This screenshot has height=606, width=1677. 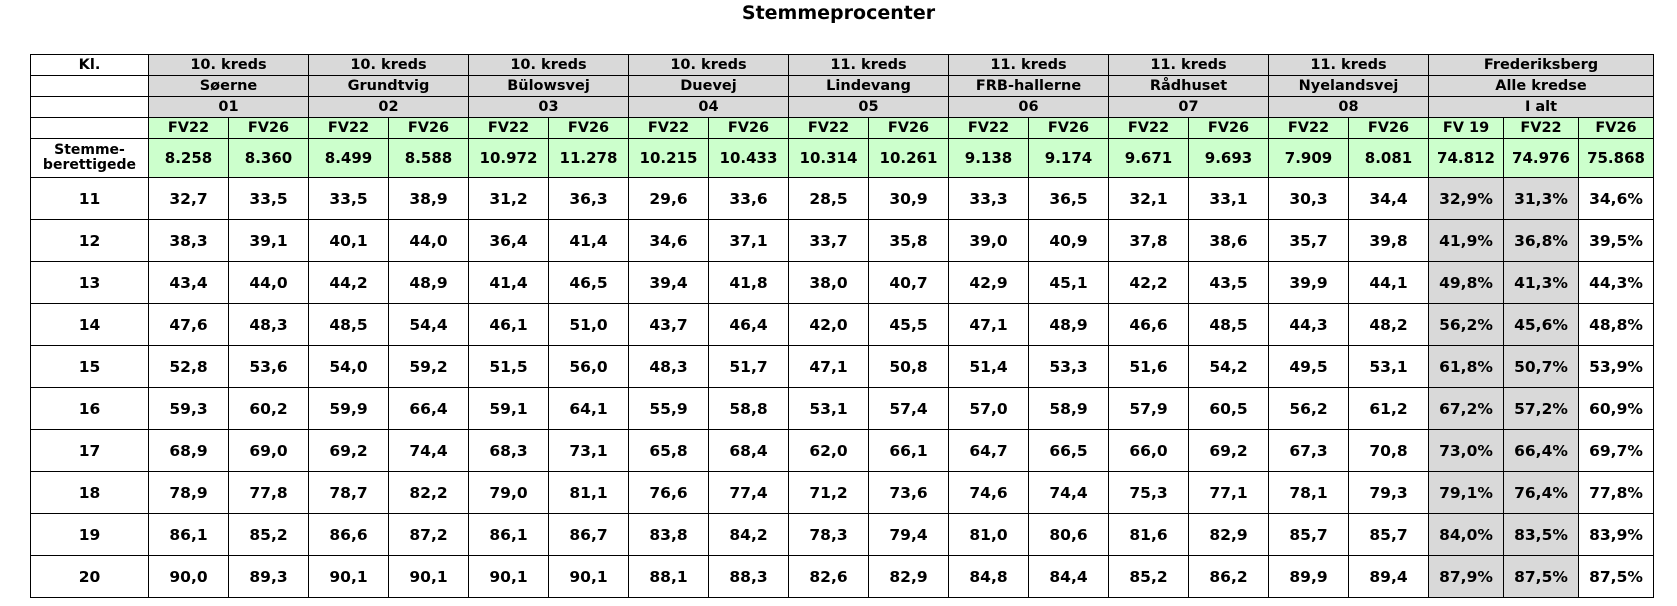 What do you see at coordinates (1068, 366) in the screenshot?
I see `turnout-value: 53,3` at bounding box center [1068, 366].